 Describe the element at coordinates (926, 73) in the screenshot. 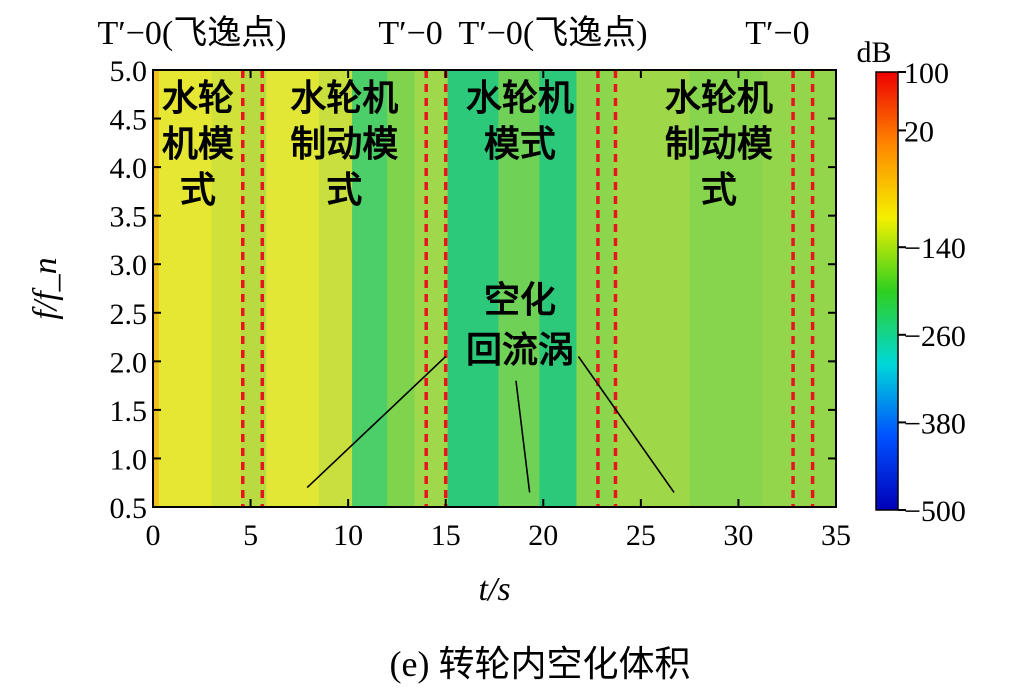

I see `colorbar-tick-label-0: 100` at that location.